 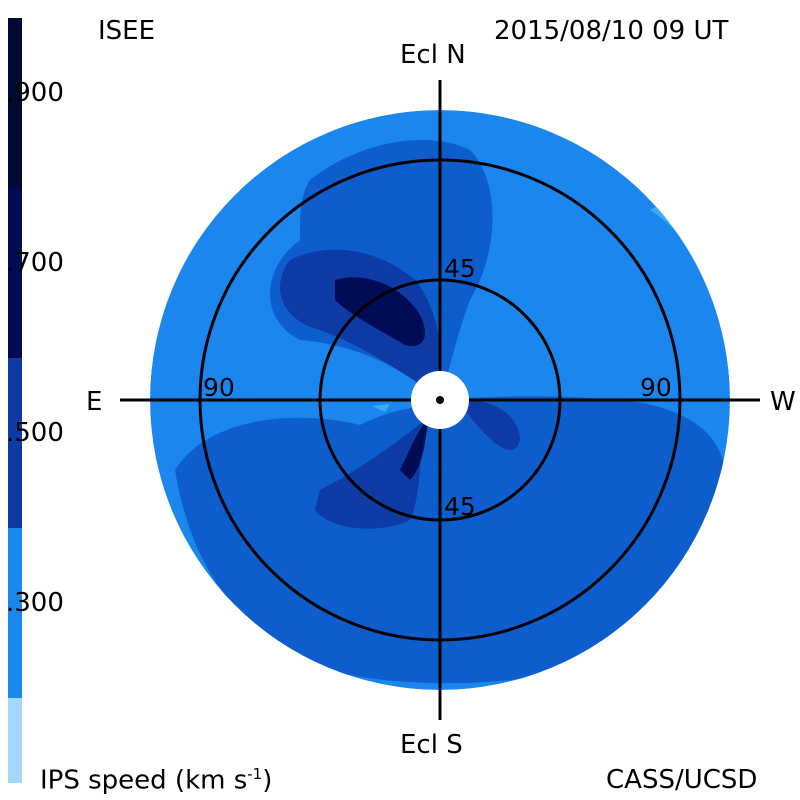 What do you see at coordinates (267, 780) in the screenshot?
I see `colorbar-title-close: )` at bounding box center [267, 780].